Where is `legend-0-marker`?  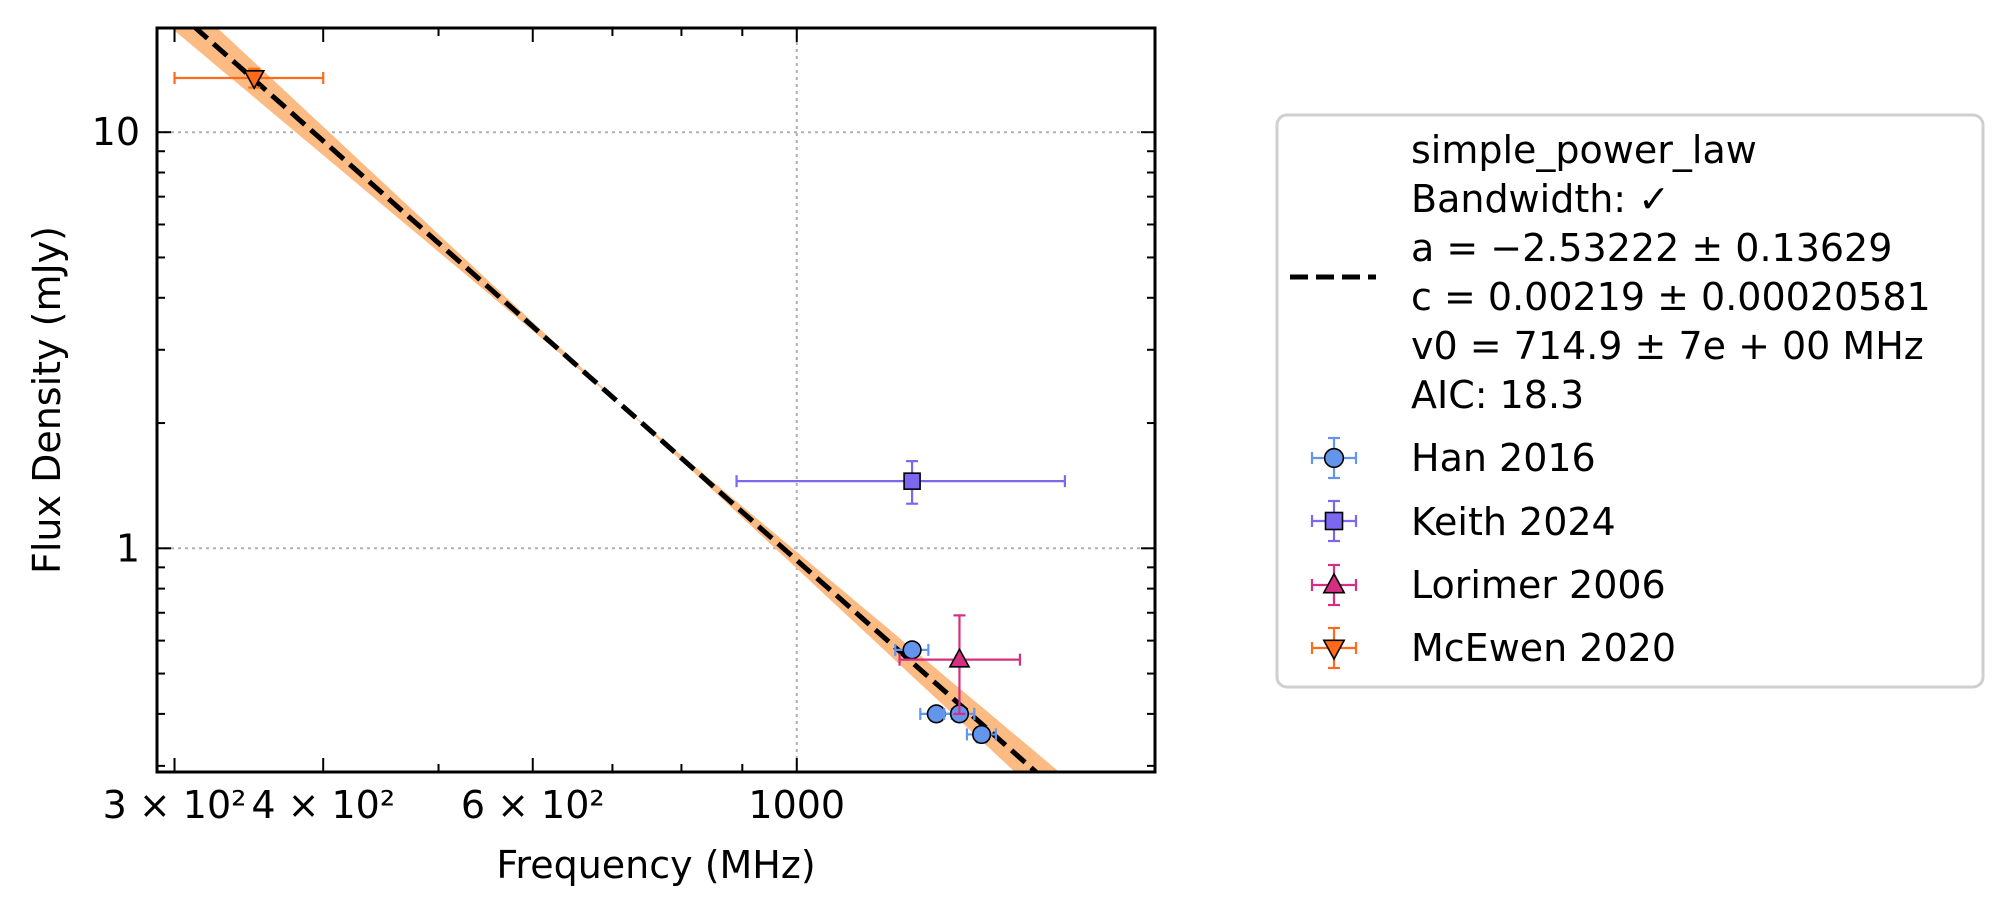
legend-0-marker is located at coordinates (1334, 458).